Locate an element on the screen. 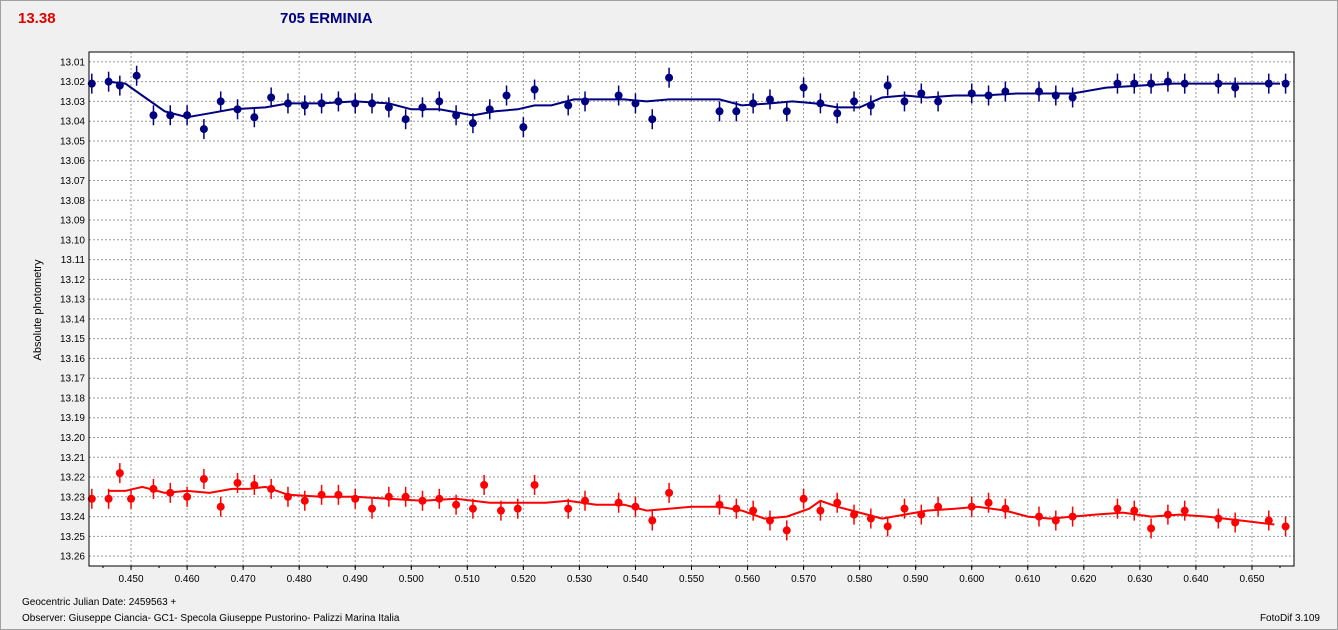  y-tick-label: 13.24 is located at coordinates (72, 517).